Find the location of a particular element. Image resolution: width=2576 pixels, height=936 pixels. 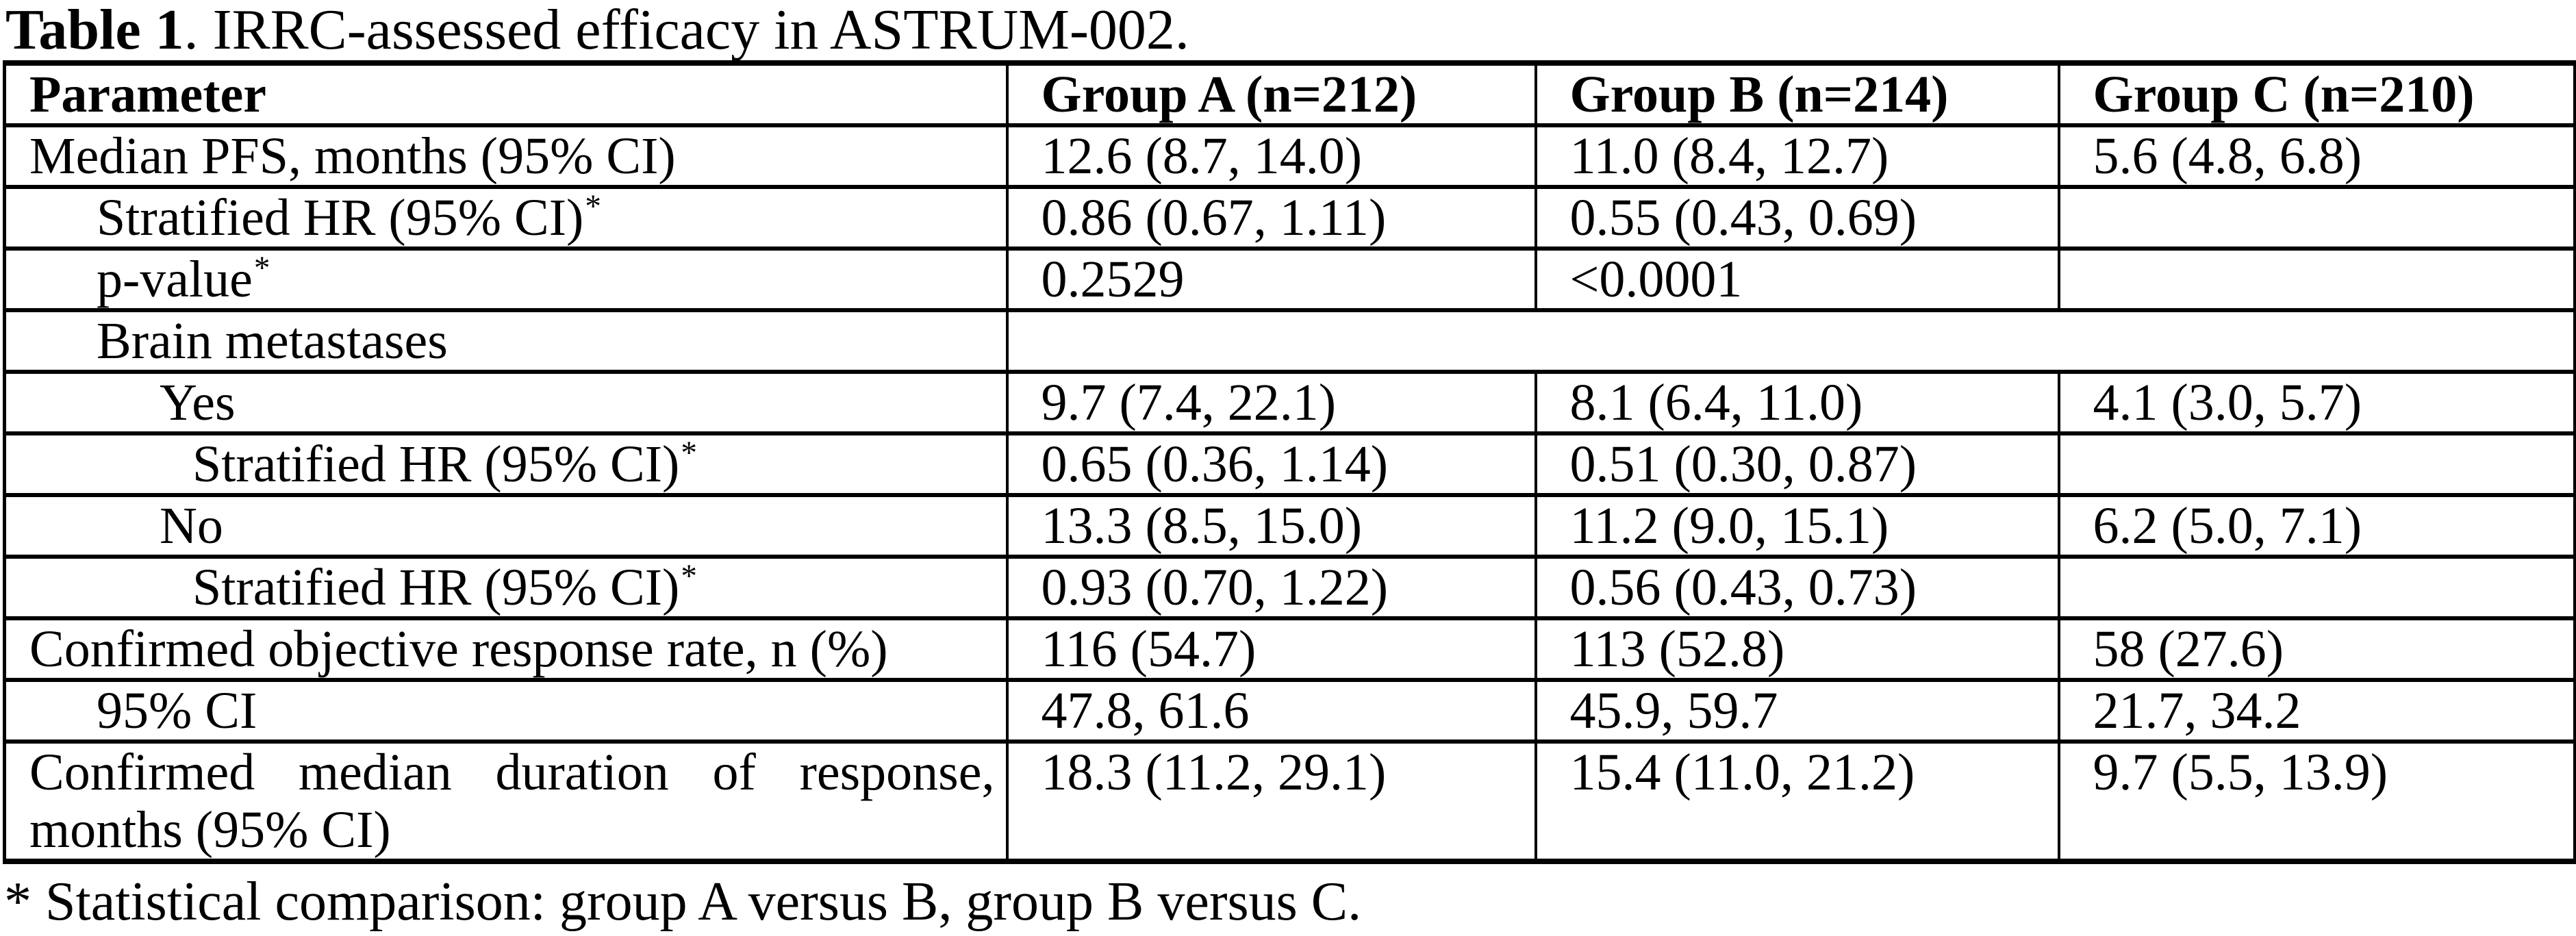

parameter-label-line: Confirmed median duration of response, is located at coordinates (512, 772).